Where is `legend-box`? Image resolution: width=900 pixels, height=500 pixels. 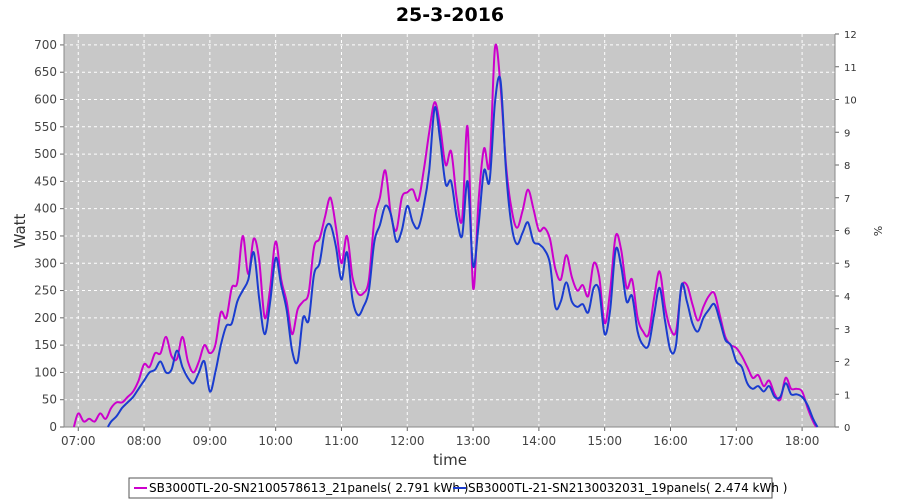
legend-box is located at coordinates (450, 488).